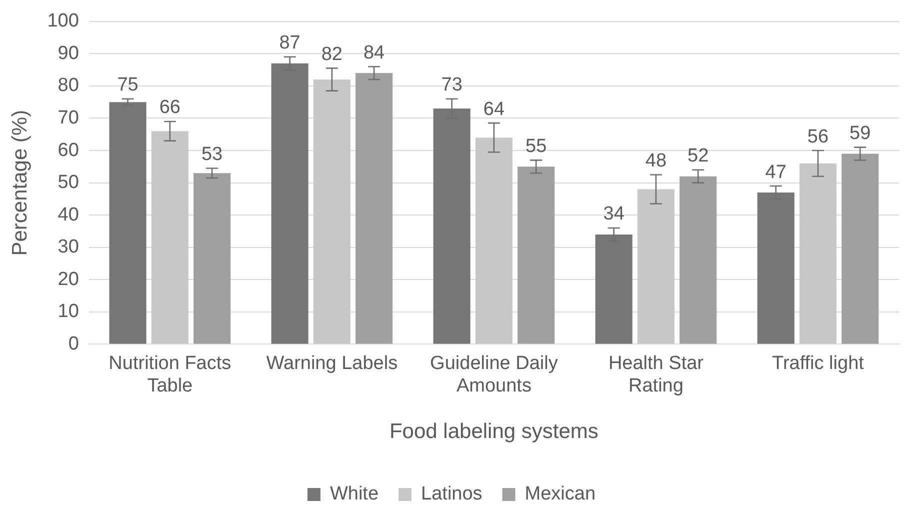 Image resolution: width=909 pixels, height=524 pixels. Describe the element at coordinates (860, 133) in the screenshot. I see `data-label: 59` at that location.